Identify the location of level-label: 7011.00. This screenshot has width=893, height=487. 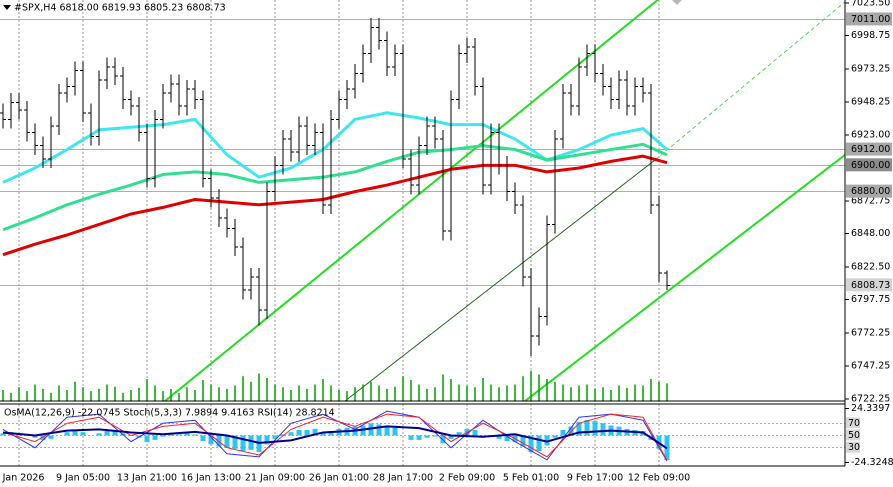
(870, 19).